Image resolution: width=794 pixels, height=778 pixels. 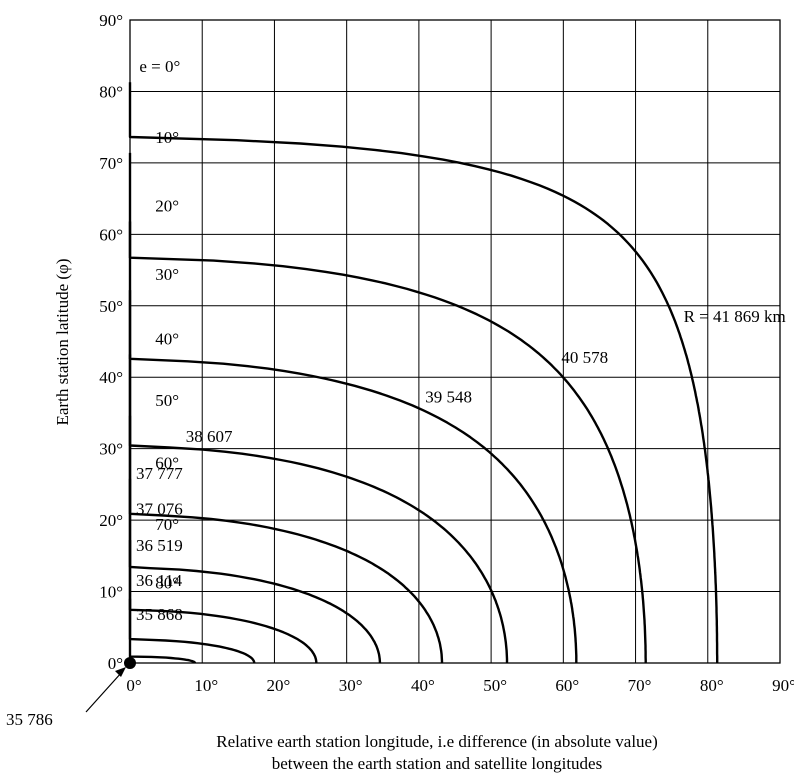 What do you see at coordinates (111, 377) in the screenshot?
I see `y-tick-label: 40°` at bounding box center [111, 377].